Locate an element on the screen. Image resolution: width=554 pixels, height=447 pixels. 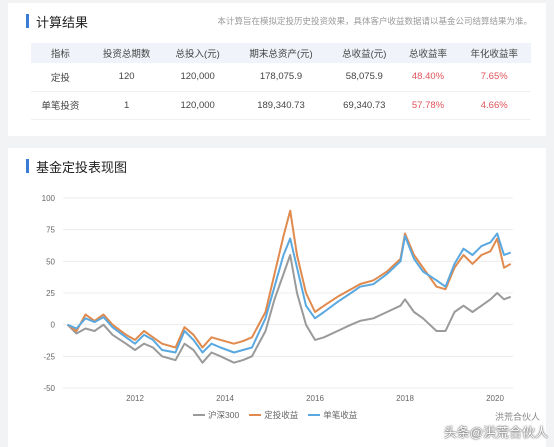
legend-item: 沪深300 is located at coordinates (216, 415).